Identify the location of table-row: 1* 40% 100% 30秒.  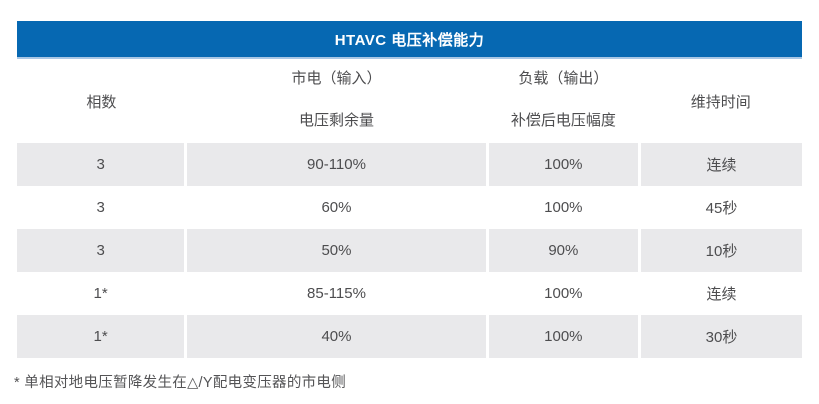
(409, 336).